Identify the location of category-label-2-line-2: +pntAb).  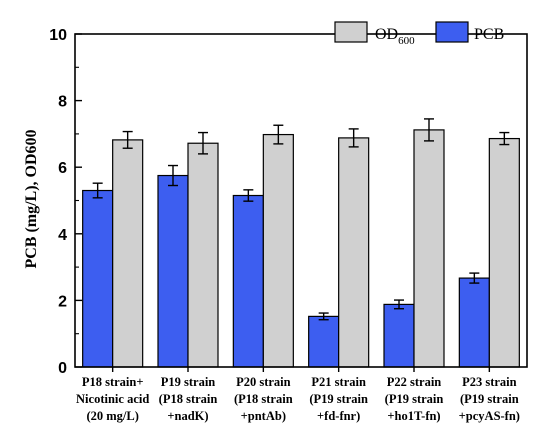
(263, 416).